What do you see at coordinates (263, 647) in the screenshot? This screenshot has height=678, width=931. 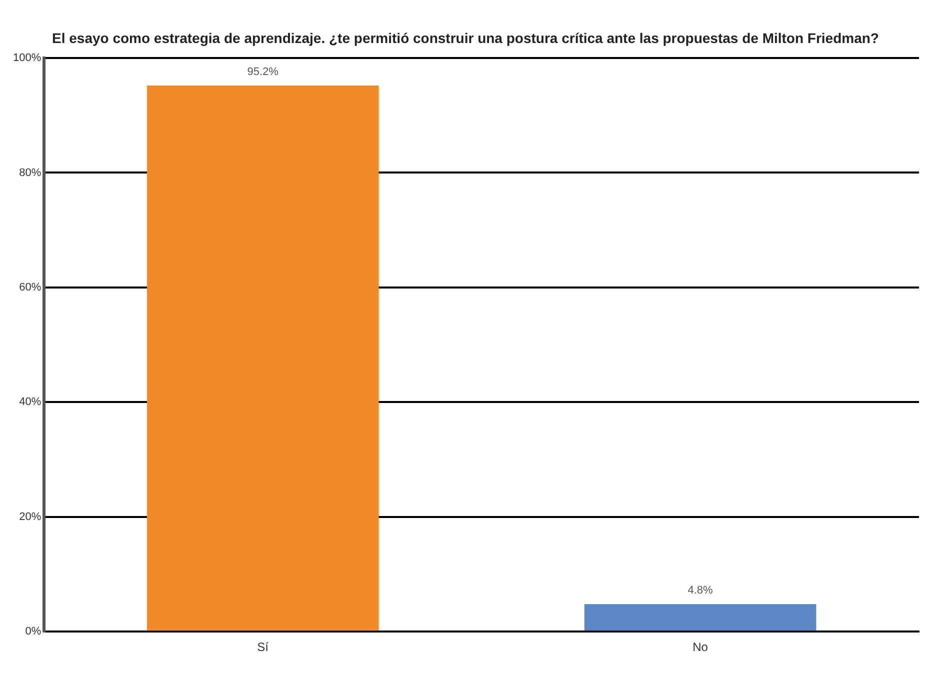 I see `x-tick-label: Sí` at bounding box center [263, 647].